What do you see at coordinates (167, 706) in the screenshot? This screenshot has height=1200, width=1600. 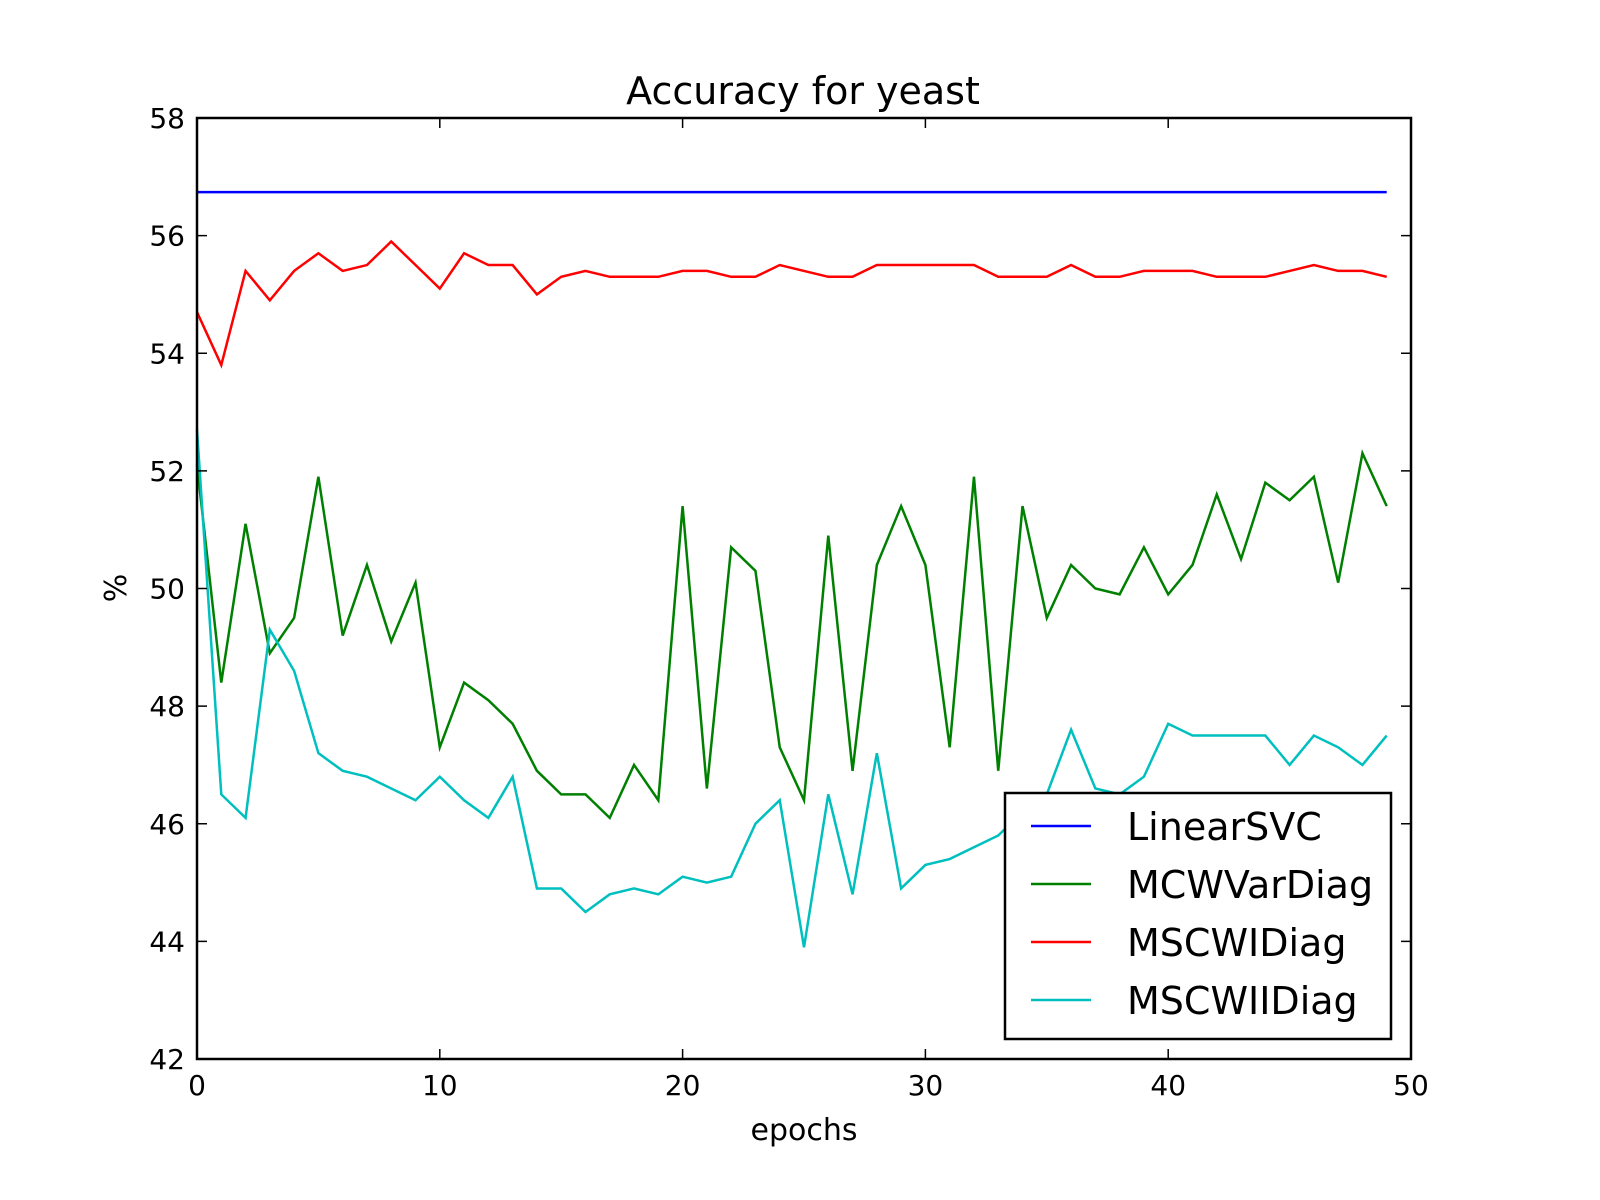 I see `y-tick-label: 48` at bounding box center [167, 706].